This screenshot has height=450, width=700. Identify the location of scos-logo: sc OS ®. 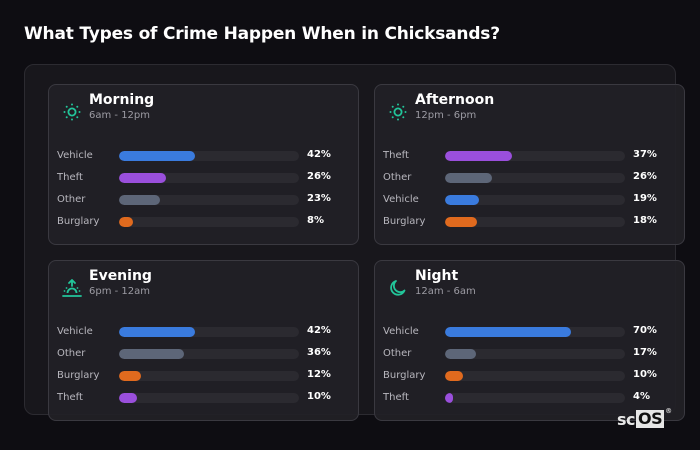
(644, 418).